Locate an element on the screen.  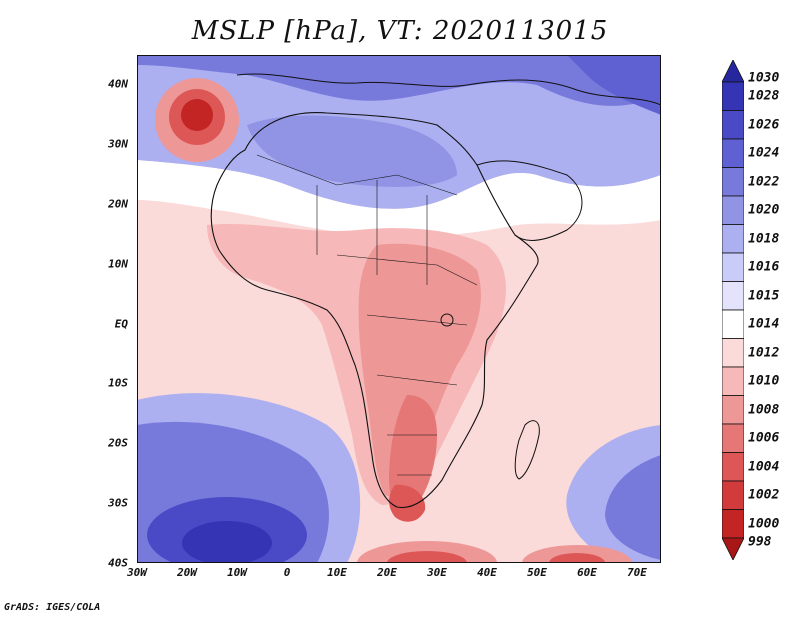
x-tick-label: 70E is located at coordinates (637, 572).